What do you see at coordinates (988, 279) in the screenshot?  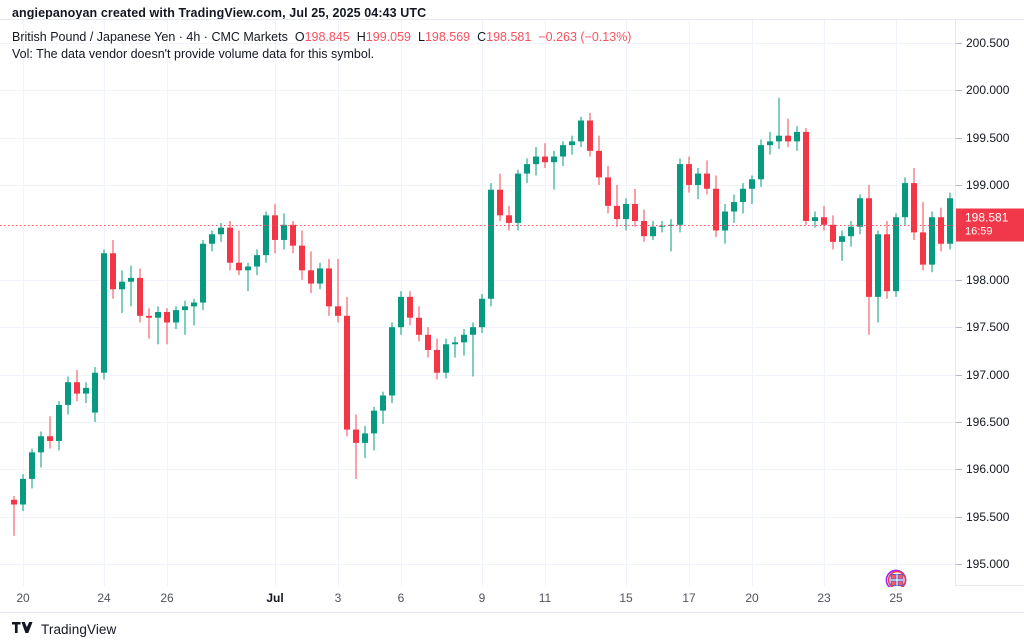 I see `price-tick-label: 198.000` at bounding box center [988, 279].